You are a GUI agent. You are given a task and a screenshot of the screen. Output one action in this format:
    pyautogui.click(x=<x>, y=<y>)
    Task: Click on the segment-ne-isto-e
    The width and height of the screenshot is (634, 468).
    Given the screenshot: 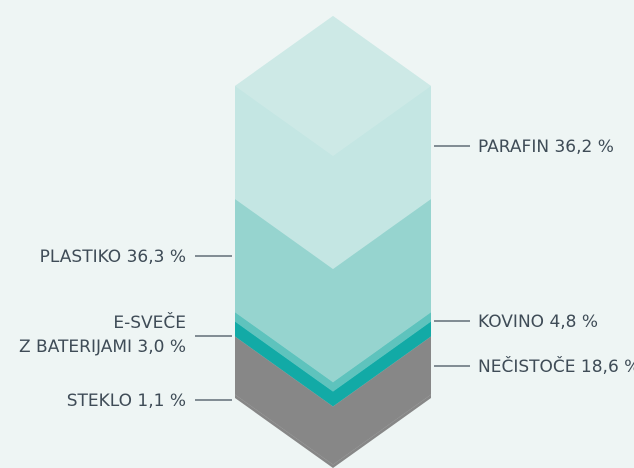 What is the action you would take?
    pyautogui.click(x=333, y=400)
    